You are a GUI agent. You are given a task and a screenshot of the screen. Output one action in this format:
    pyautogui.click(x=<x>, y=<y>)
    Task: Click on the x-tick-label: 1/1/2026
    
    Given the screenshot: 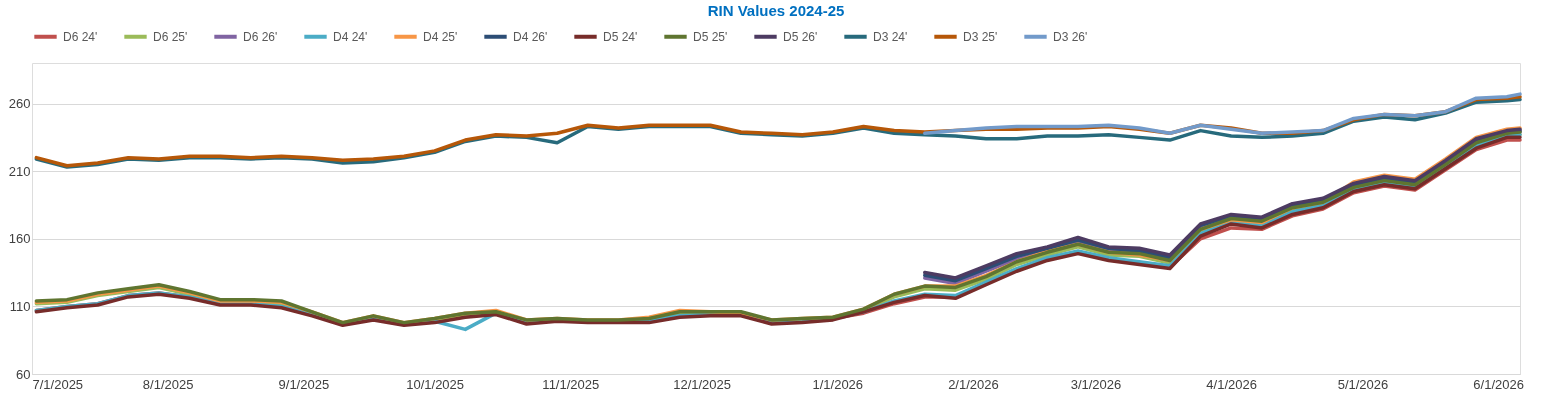 What is the action you would take?
    pyautogui.click(x=838, y=384)
    